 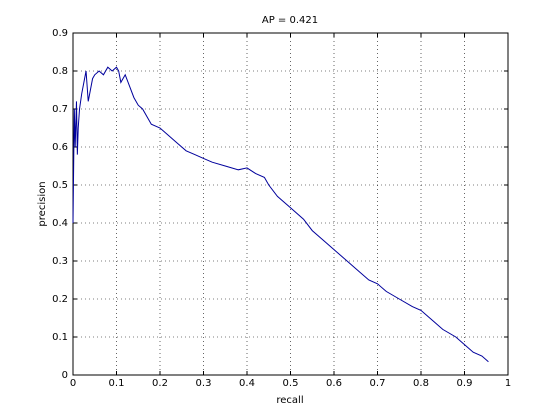 I want to click on x-tick-label: 0.9, so click(x=465, y=383).